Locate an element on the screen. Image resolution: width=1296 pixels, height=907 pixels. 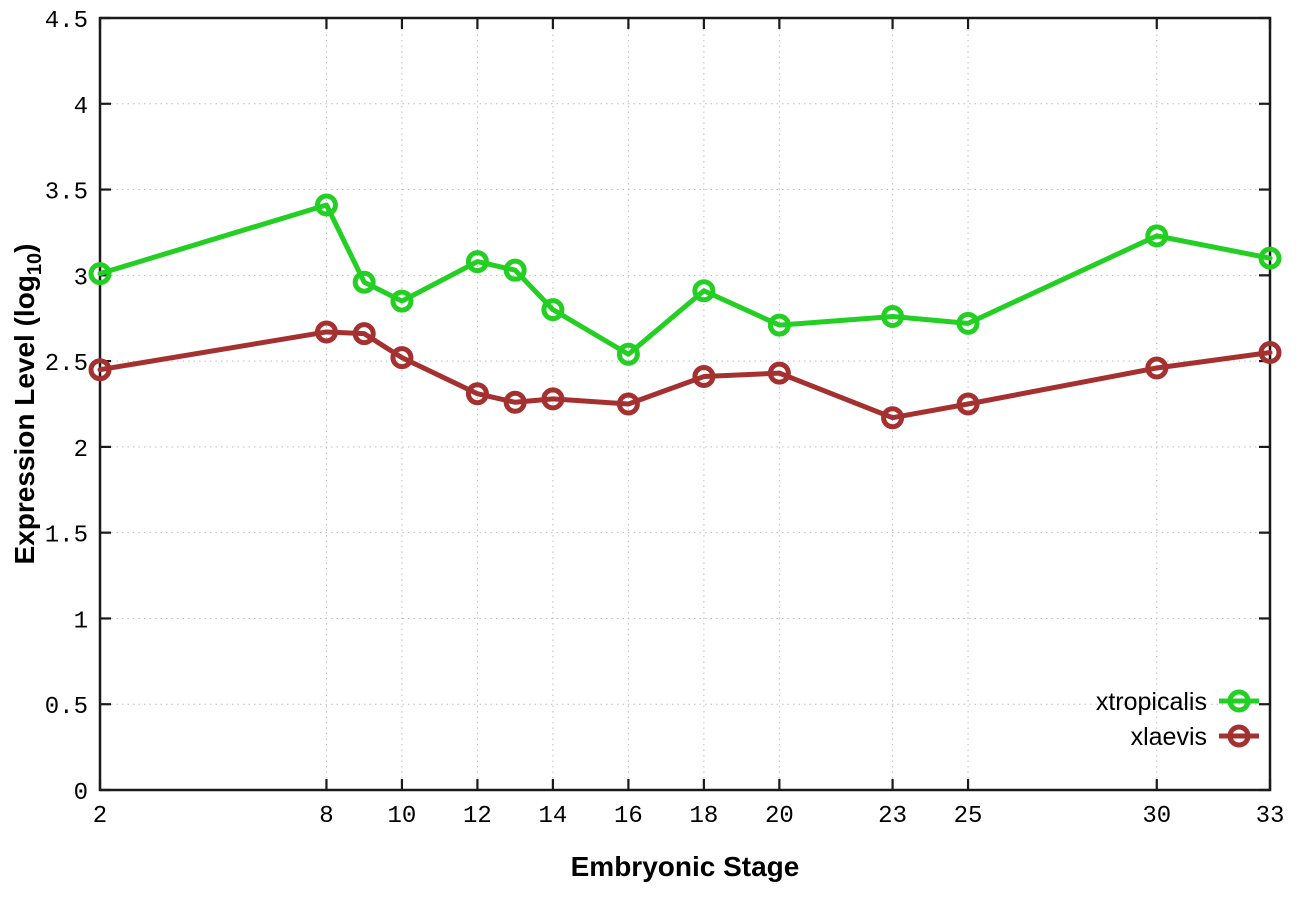
x-tick-label: 20 is located at coordinates (779, 816).